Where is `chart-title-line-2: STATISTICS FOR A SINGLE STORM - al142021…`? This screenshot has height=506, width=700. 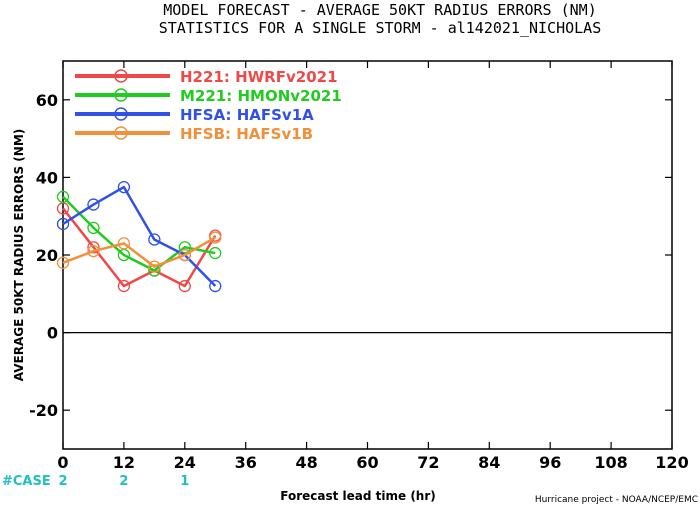
chart-title-line-2: STATISTICS FOR A SINGLE STORM - al142021… is located at coordinates (380, 28).